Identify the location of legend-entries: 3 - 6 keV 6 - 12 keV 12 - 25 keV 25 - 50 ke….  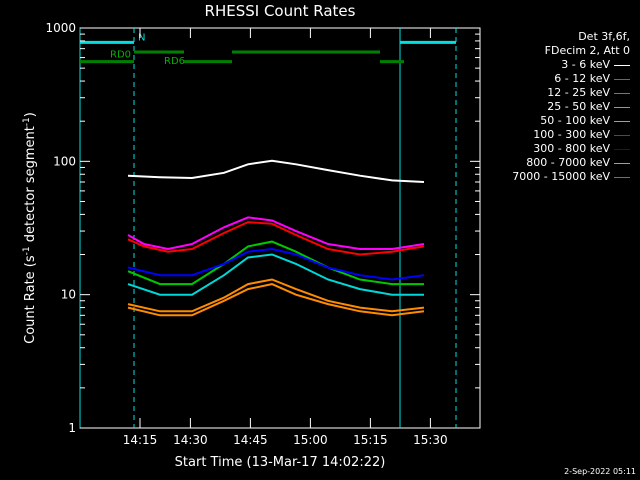
(571, 121).